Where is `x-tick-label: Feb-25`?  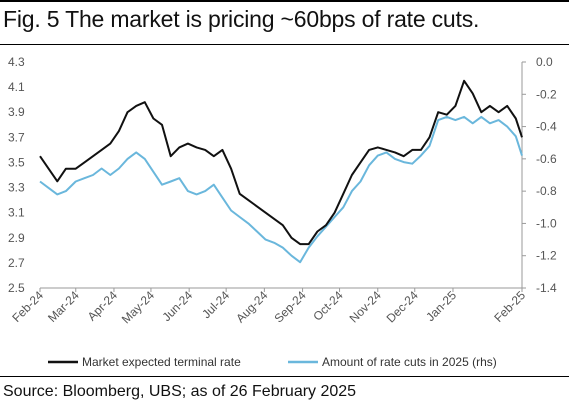 x-tick-label: Feb-25 is located at coordinates (509, 306).